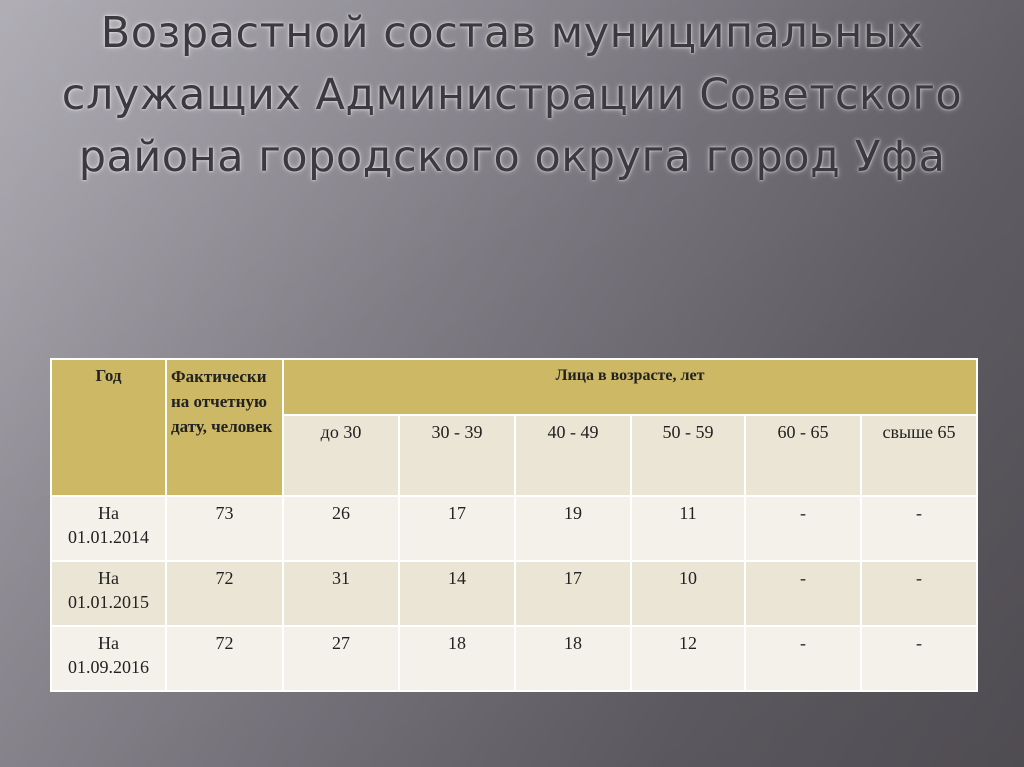 Image resolution: width=1024 pixels, height=767 pixels. I want to click on age-col-header: до 30, so click(341, 455).